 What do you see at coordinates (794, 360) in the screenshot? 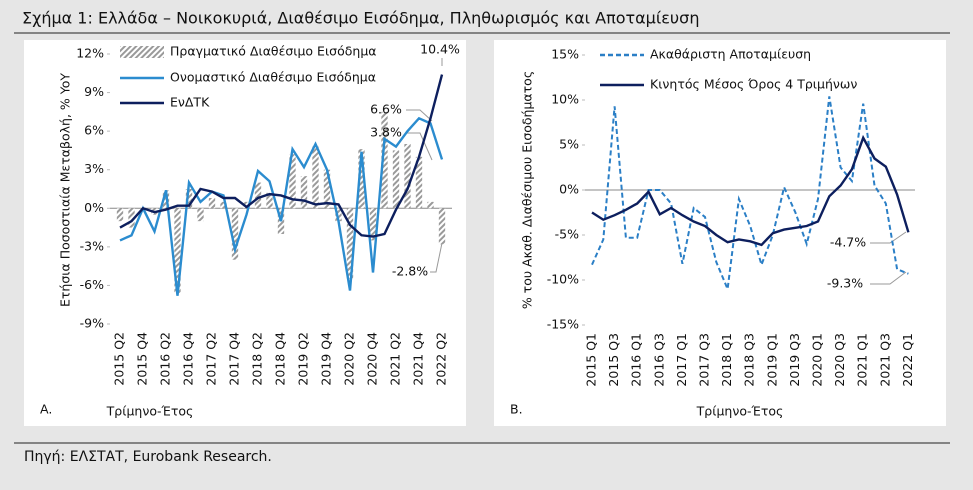
I see `x-tick-label: 2019 Q3` at bounding box center [794, 360].